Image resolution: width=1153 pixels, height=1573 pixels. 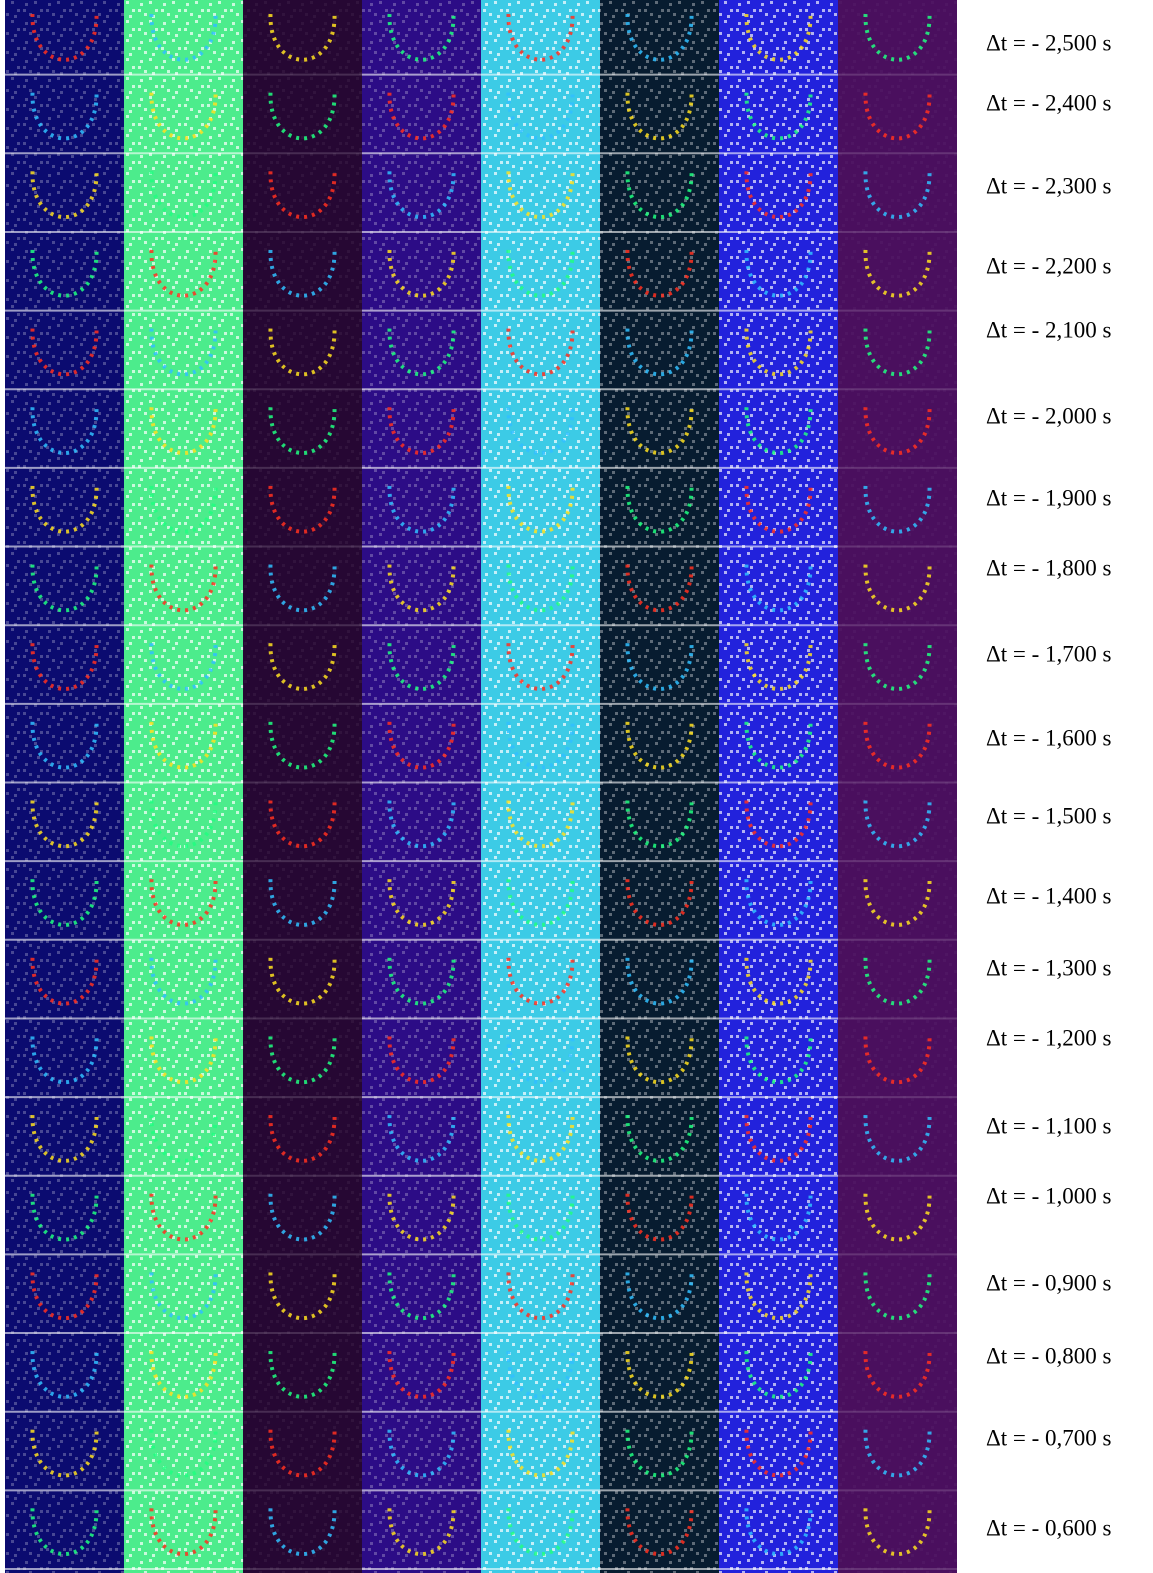 I want to click on time-label: Δt = - 1,600 s, so click(x=1049, y=737).